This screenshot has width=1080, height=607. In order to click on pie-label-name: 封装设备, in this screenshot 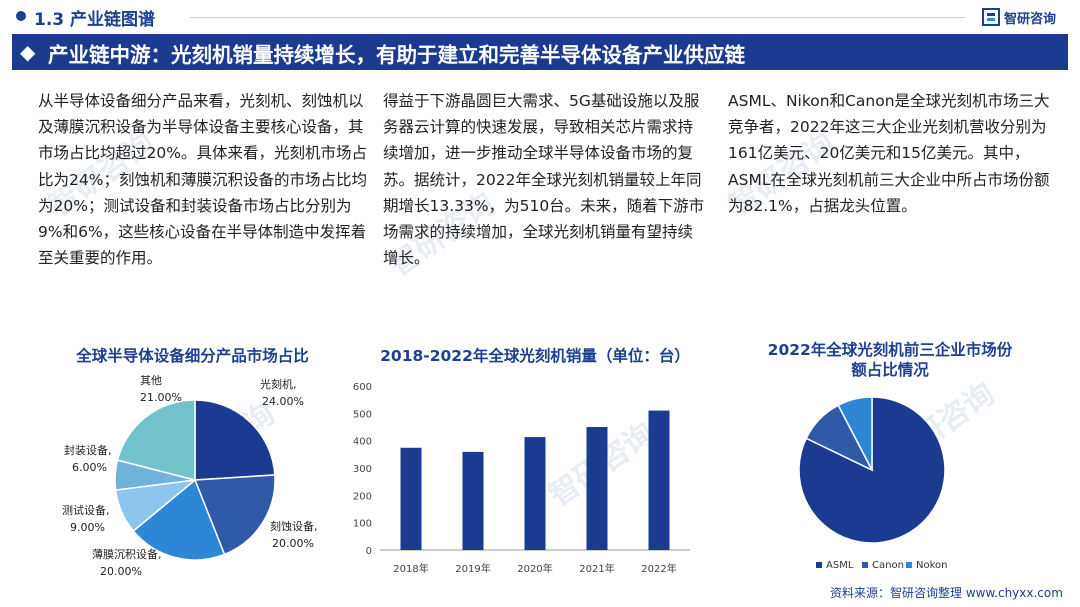, I will do `click(88, 450)`.